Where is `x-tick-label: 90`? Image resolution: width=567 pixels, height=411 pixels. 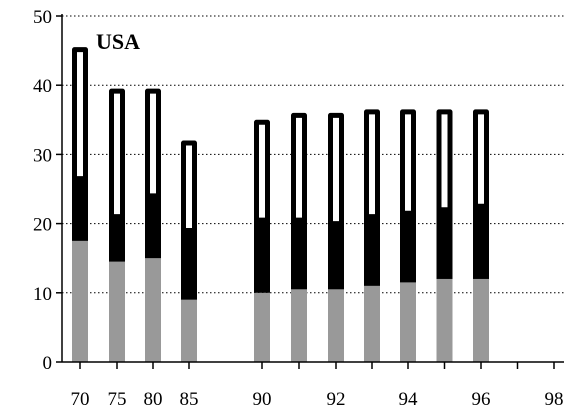 x-tick-label: 90 is located at coordinates (262, 399).